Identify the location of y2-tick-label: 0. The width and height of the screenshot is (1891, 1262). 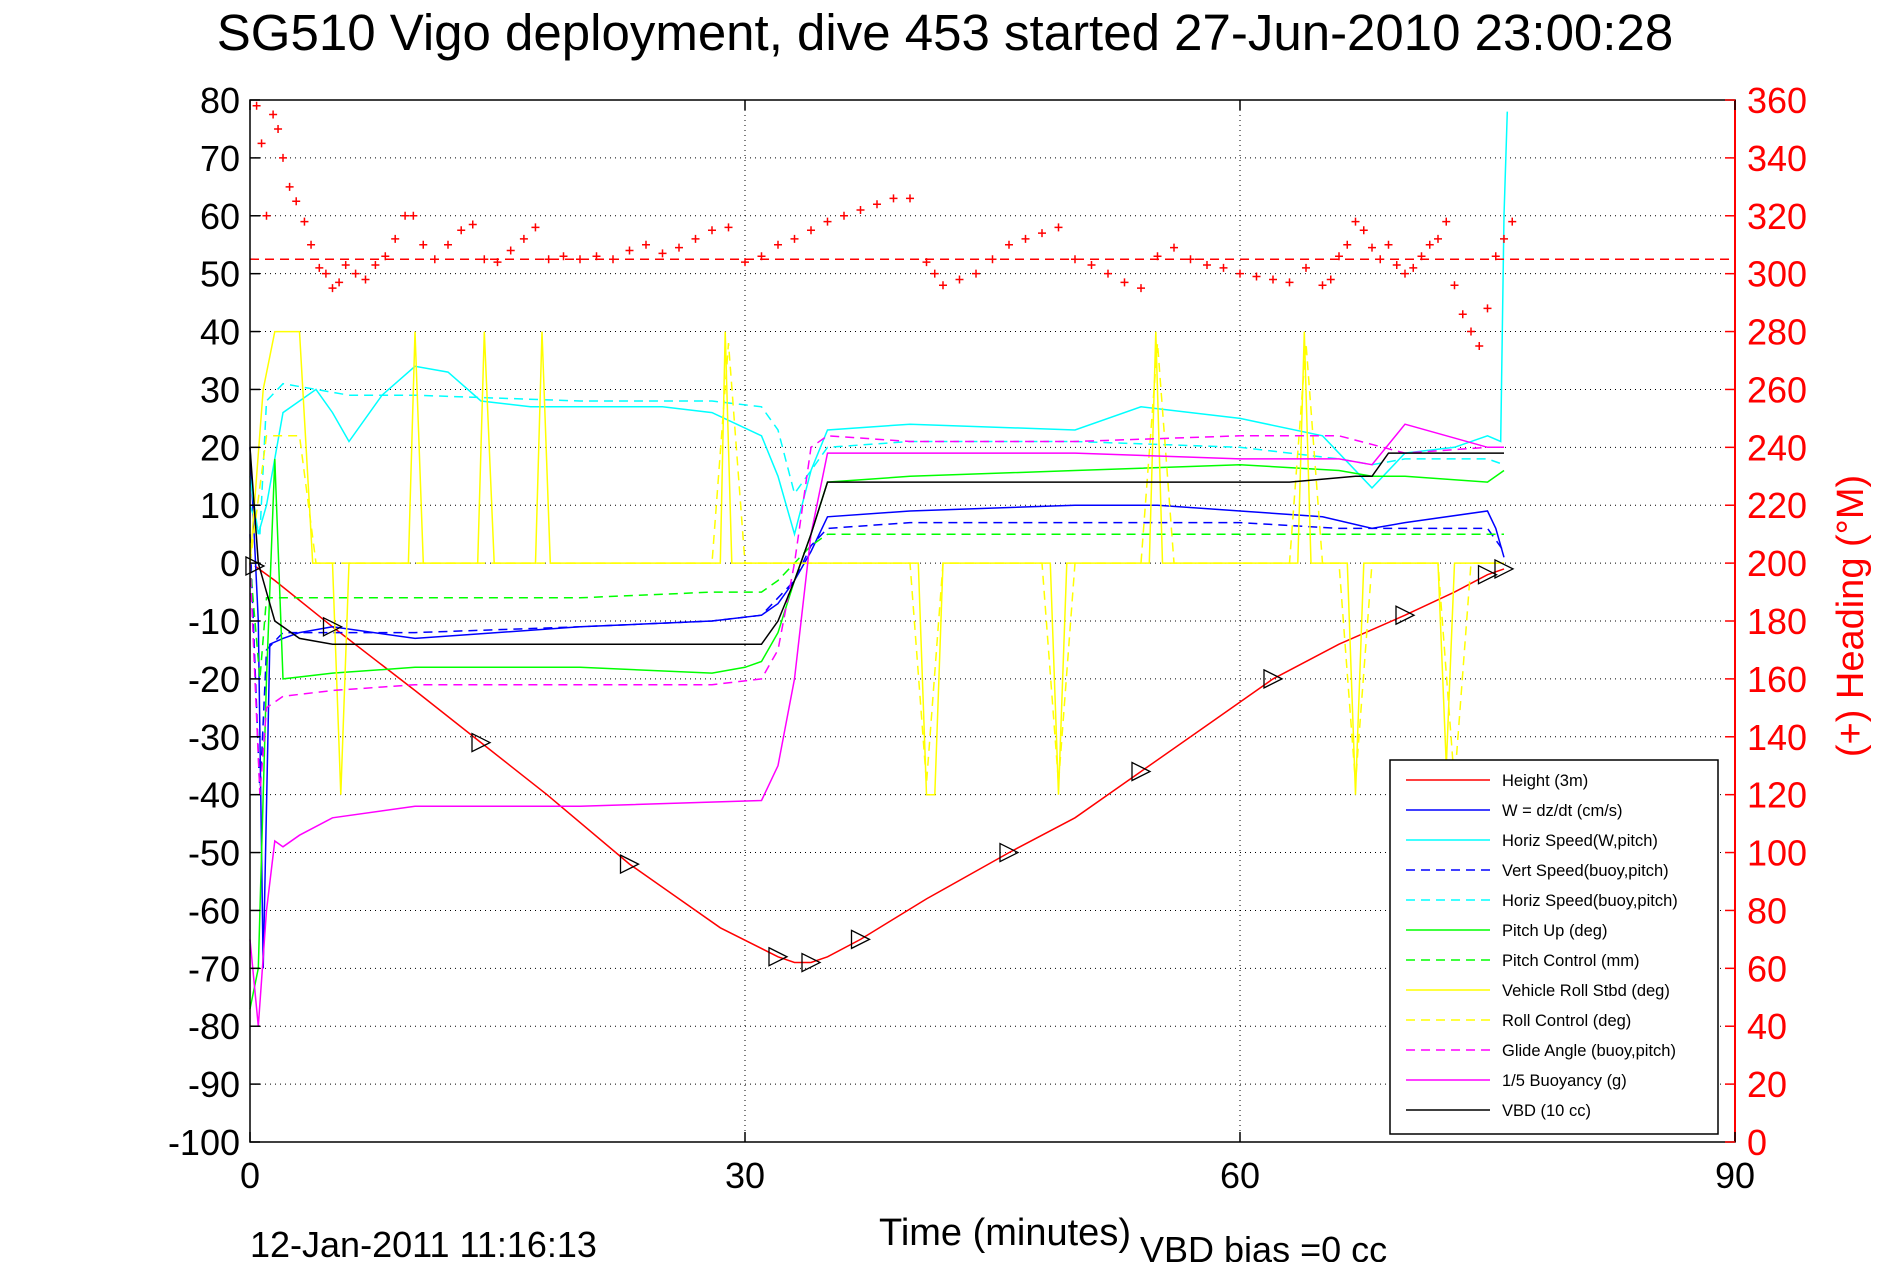
(1757, 1142).